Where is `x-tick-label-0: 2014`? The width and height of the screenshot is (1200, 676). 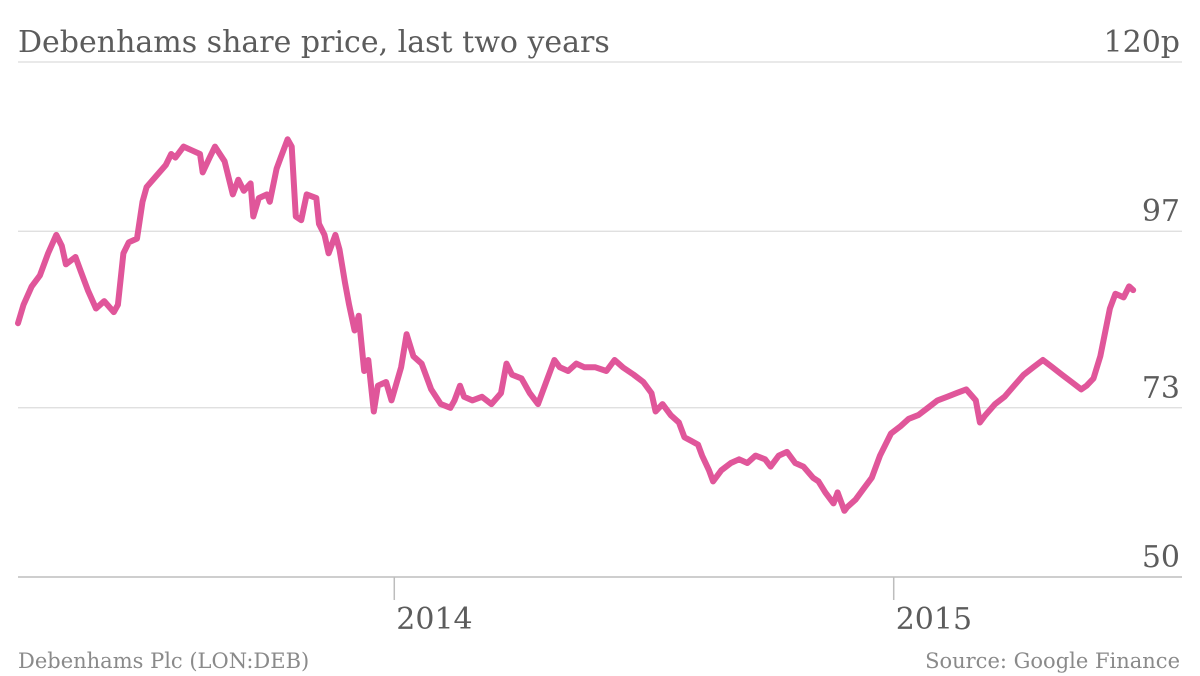 x-tick-label-0: 2014 is located at coordinates (434, 619).